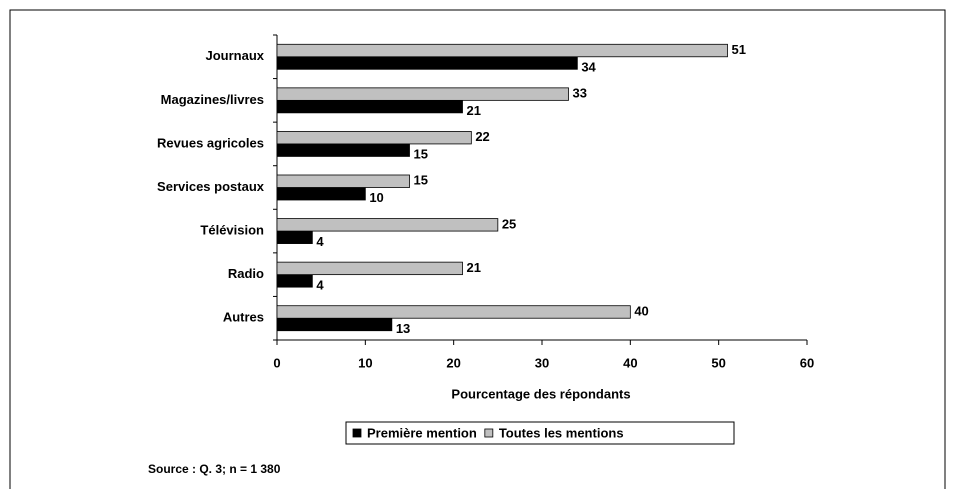 Image resolution: width=955 pixels, height=489 pixels. I want to click on y-tick-label: Télévision, so click(232, 230).